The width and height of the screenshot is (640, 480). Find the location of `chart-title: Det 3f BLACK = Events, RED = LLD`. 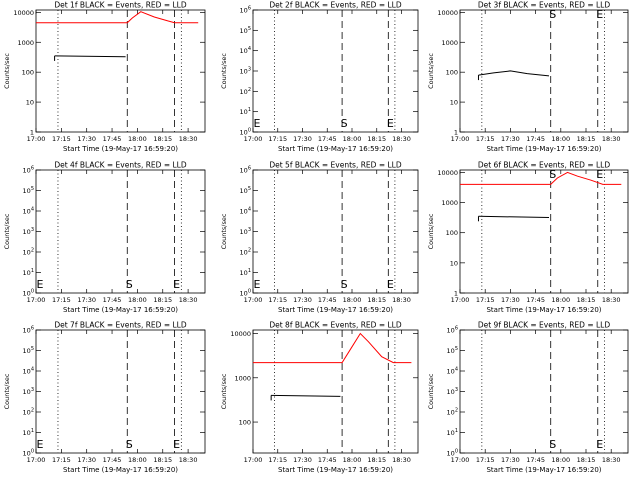

chart-title: Det 3f BLACK = Events, RED = LLD is located at coordinates (544, 5).